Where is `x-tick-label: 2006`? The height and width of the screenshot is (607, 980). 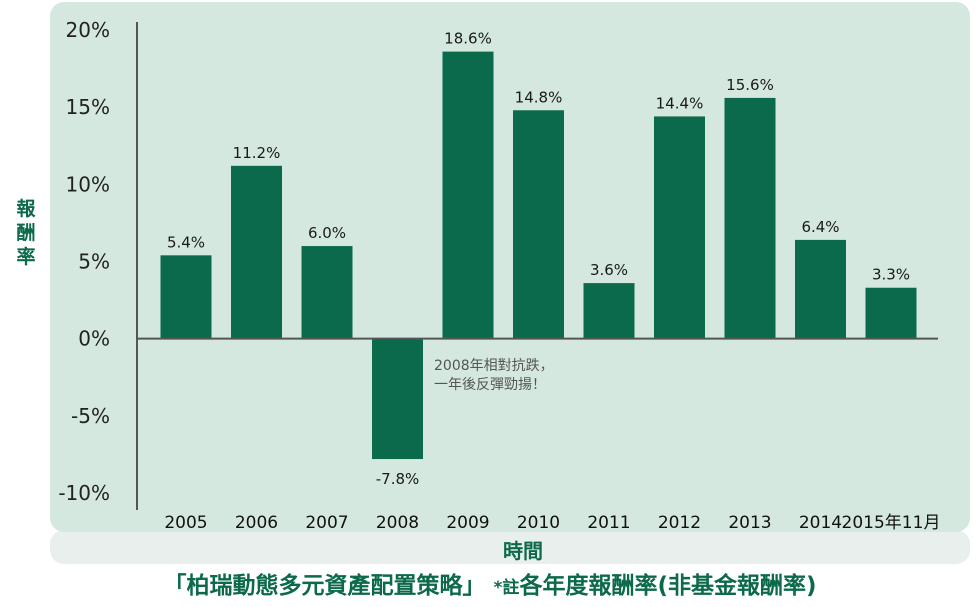
x-tick-label: 2006 is located at coordinates (256, 523).